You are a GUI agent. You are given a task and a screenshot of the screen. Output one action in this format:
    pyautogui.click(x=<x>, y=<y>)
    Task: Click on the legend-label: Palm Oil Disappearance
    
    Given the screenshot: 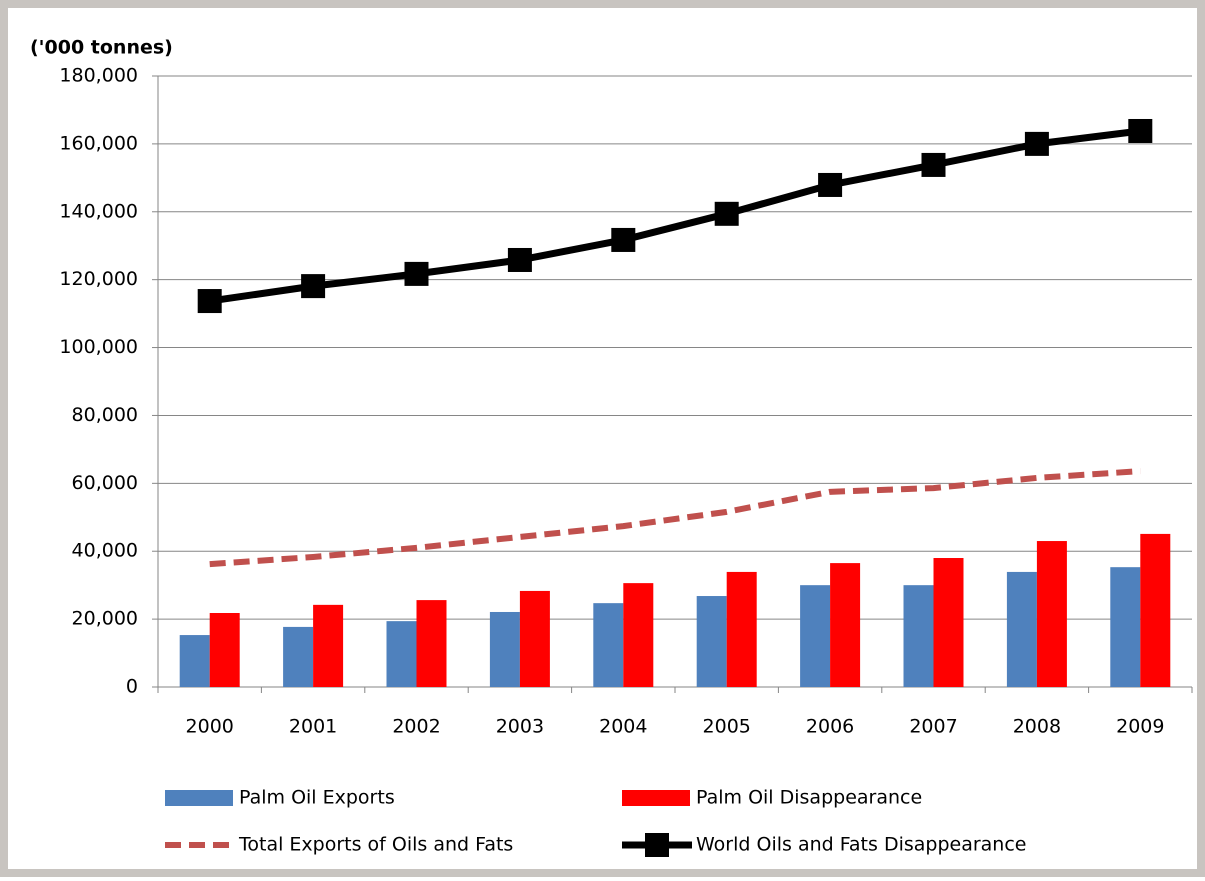 What is the action you would take?
    pyautogui.click(x=809, y=798)
    